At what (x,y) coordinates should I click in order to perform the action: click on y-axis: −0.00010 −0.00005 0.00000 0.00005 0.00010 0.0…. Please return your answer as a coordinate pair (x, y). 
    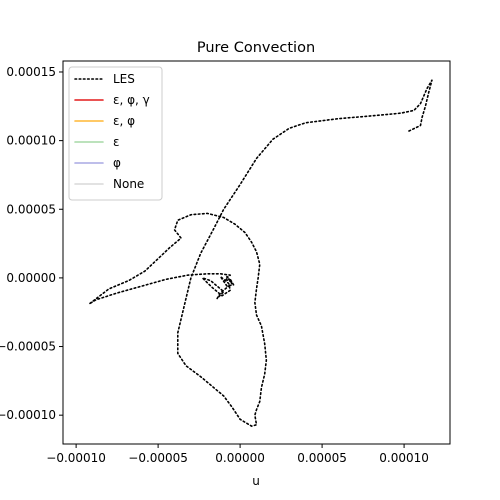
    Looking at the image, I should click on (31, 243).